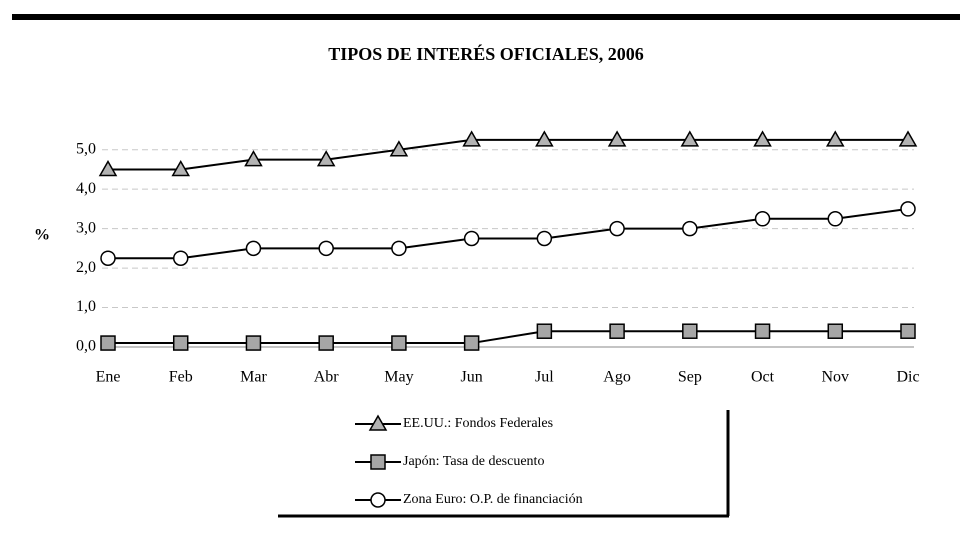 This screenshot has height=540, width=972. Describe the element at coordinates (617, 377) in the screenshot. I see `x-tick-label: Ago` at that location.